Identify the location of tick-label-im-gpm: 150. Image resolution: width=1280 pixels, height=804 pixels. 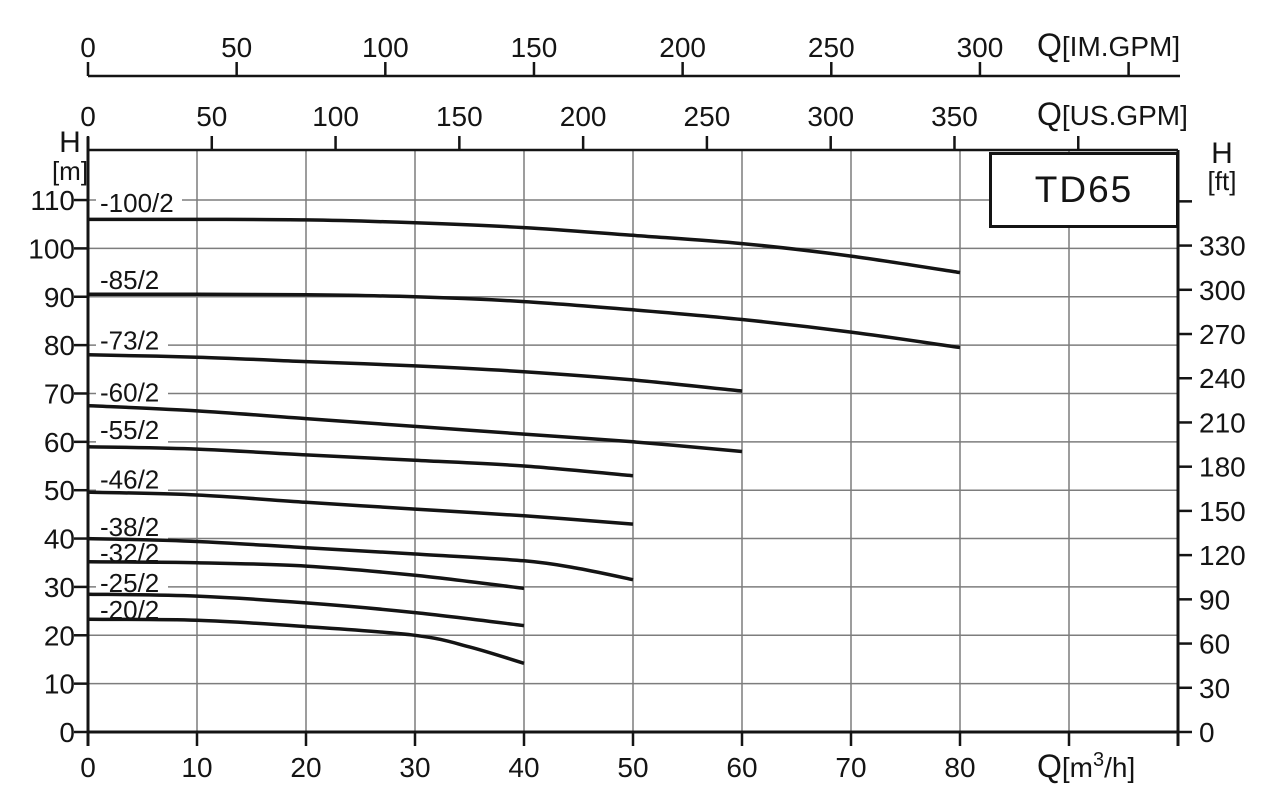
(534, 47).